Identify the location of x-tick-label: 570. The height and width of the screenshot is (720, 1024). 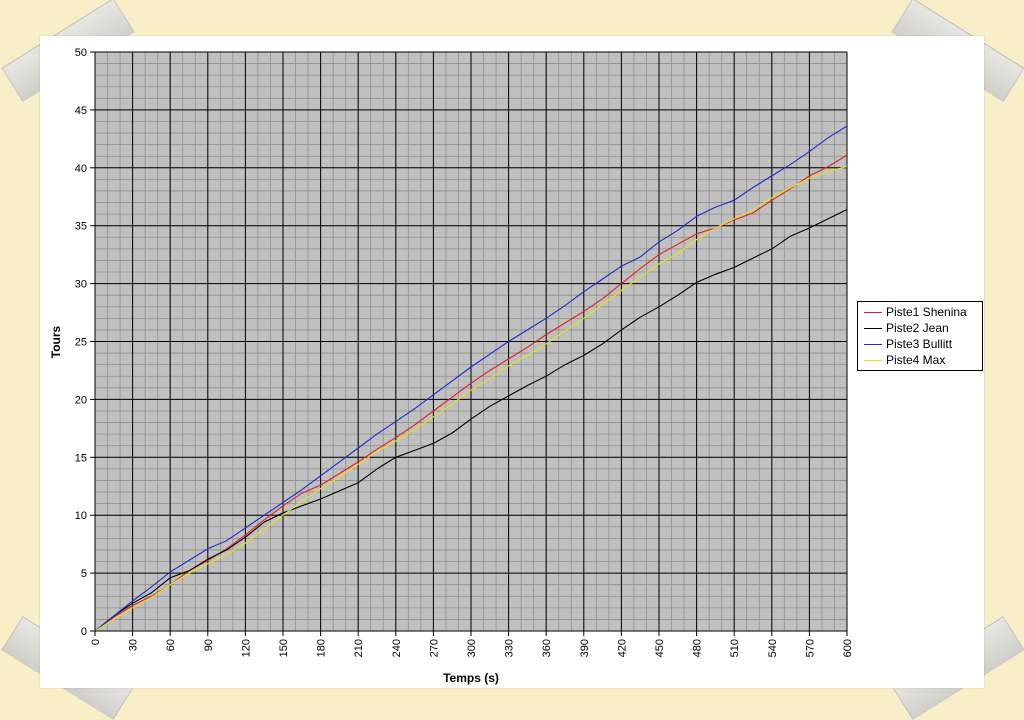
(810, 648).